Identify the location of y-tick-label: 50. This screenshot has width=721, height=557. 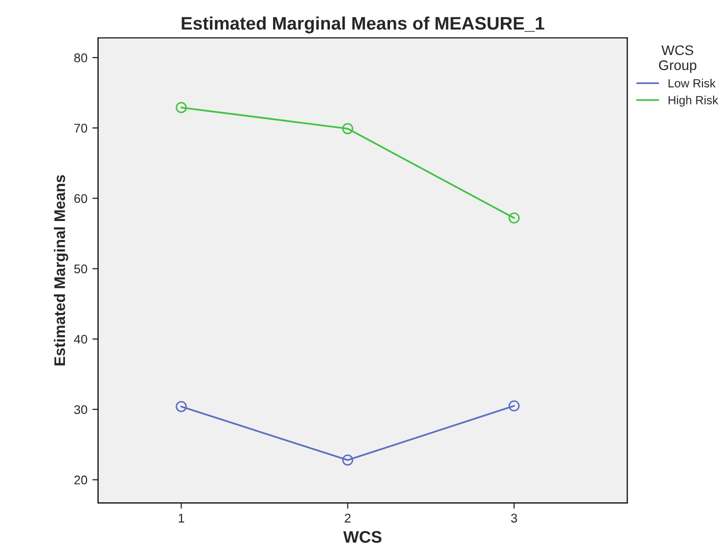
(81, 269).